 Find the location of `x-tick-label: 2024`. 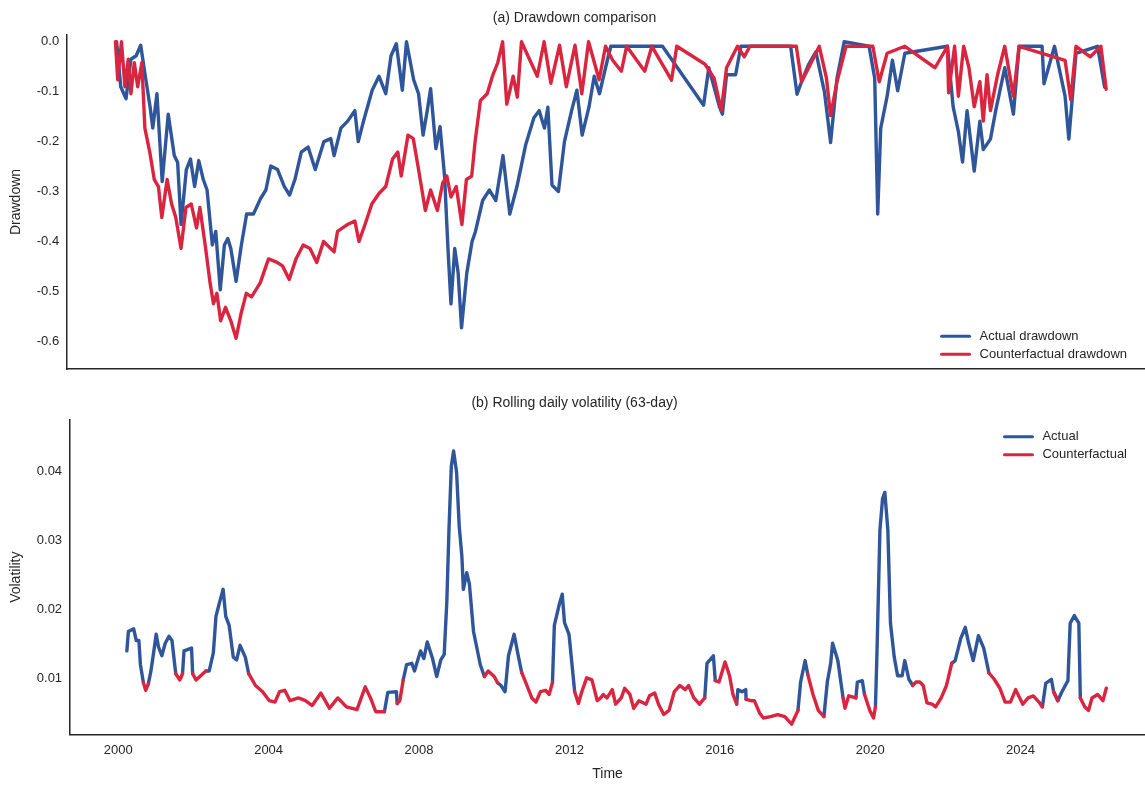

x-tick-label: 2024 is located at coordinates (1021, 749).